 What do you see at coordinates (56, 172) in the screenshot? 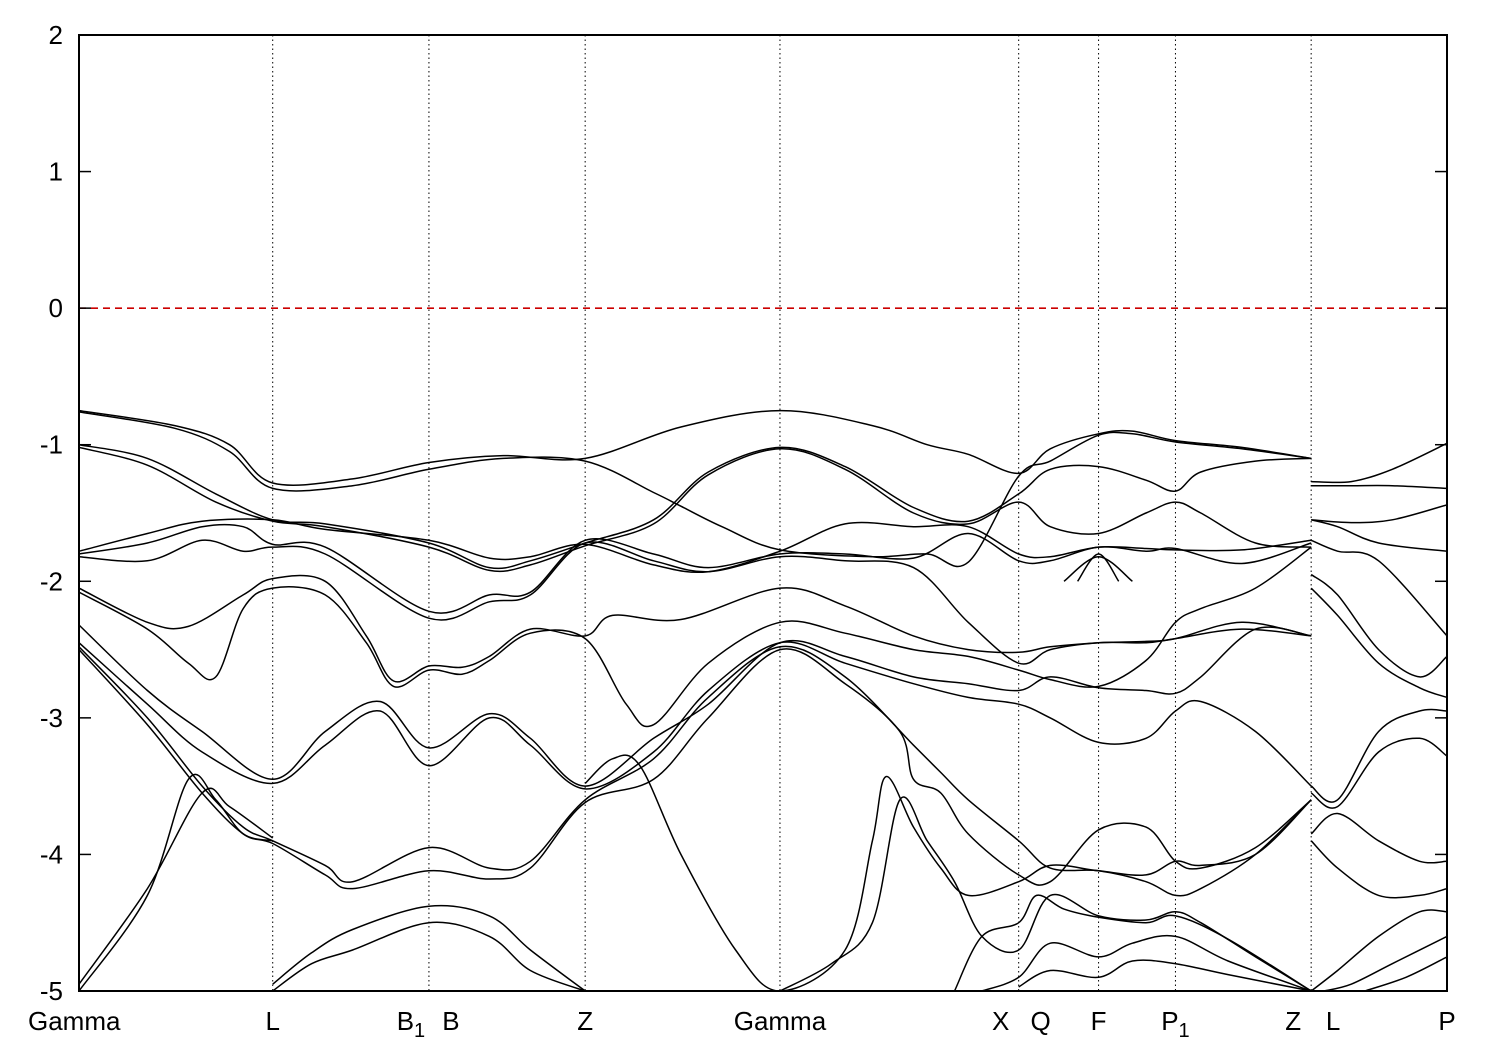
I see `y-tick-label: 1` at bounding box center [56, 172].